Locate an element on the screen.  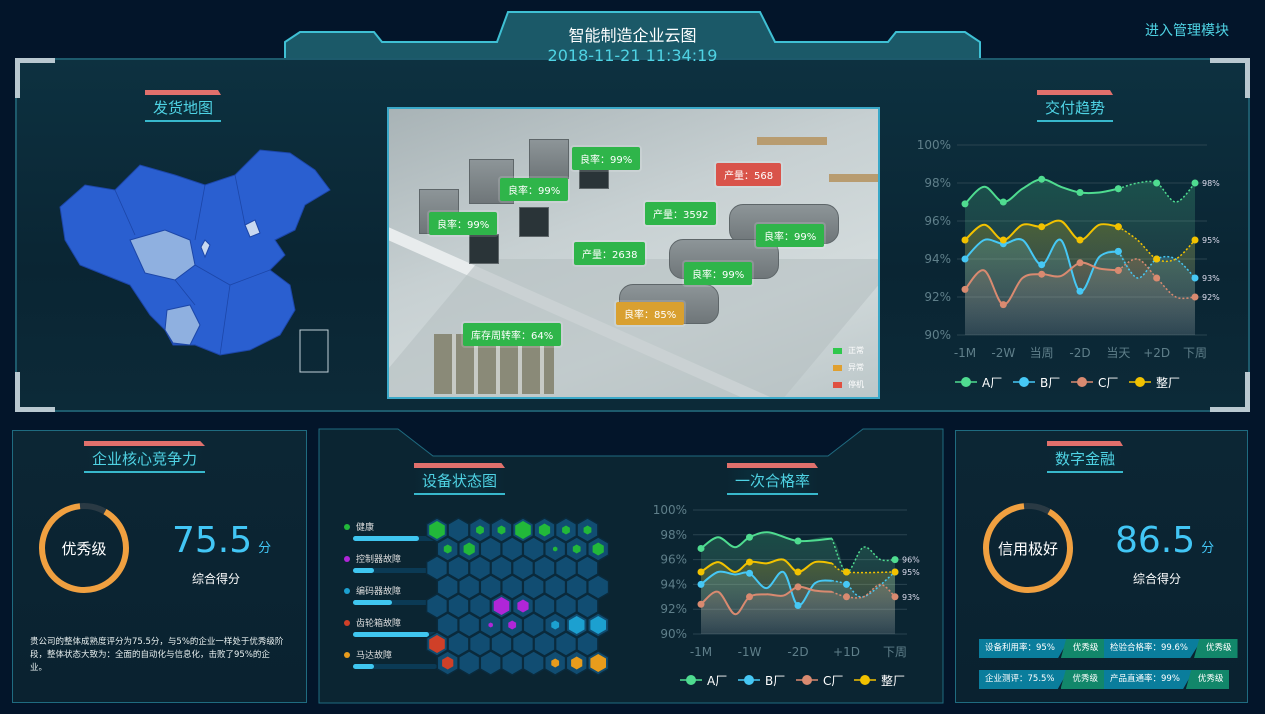
scene-tag: 产量：568 is located at coordinates (749, 174).